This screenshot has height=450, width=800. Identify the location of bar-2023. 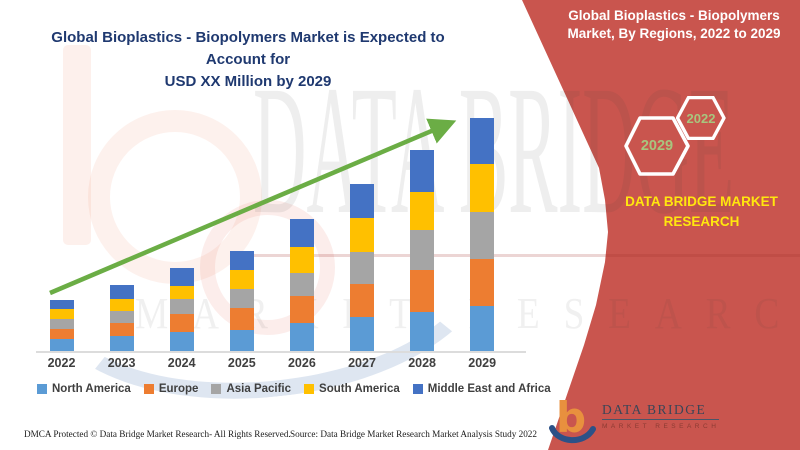
(121, 317).